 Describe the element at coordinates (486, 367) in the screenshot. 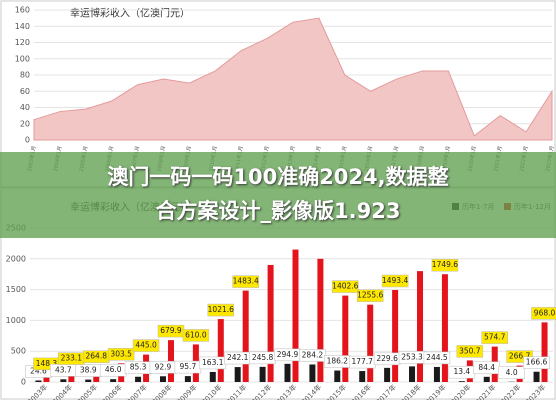

I see `data-label: 84.4` at that location.